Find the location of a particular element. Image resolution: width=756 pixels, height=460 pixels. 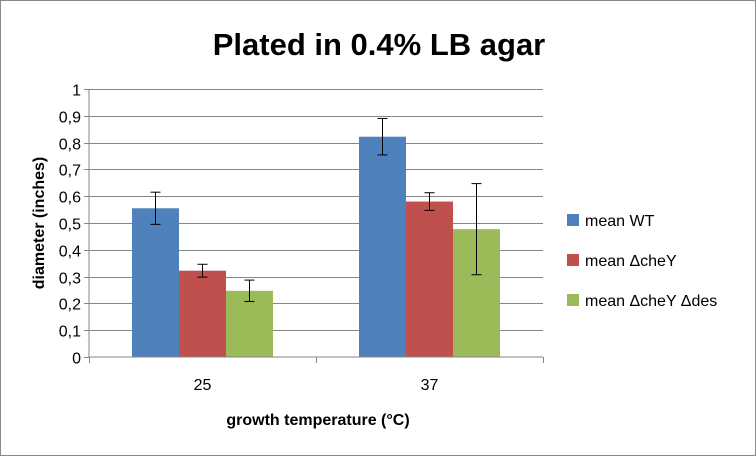

y-tick-label: 0,1 is located at coordinates (70, 332).